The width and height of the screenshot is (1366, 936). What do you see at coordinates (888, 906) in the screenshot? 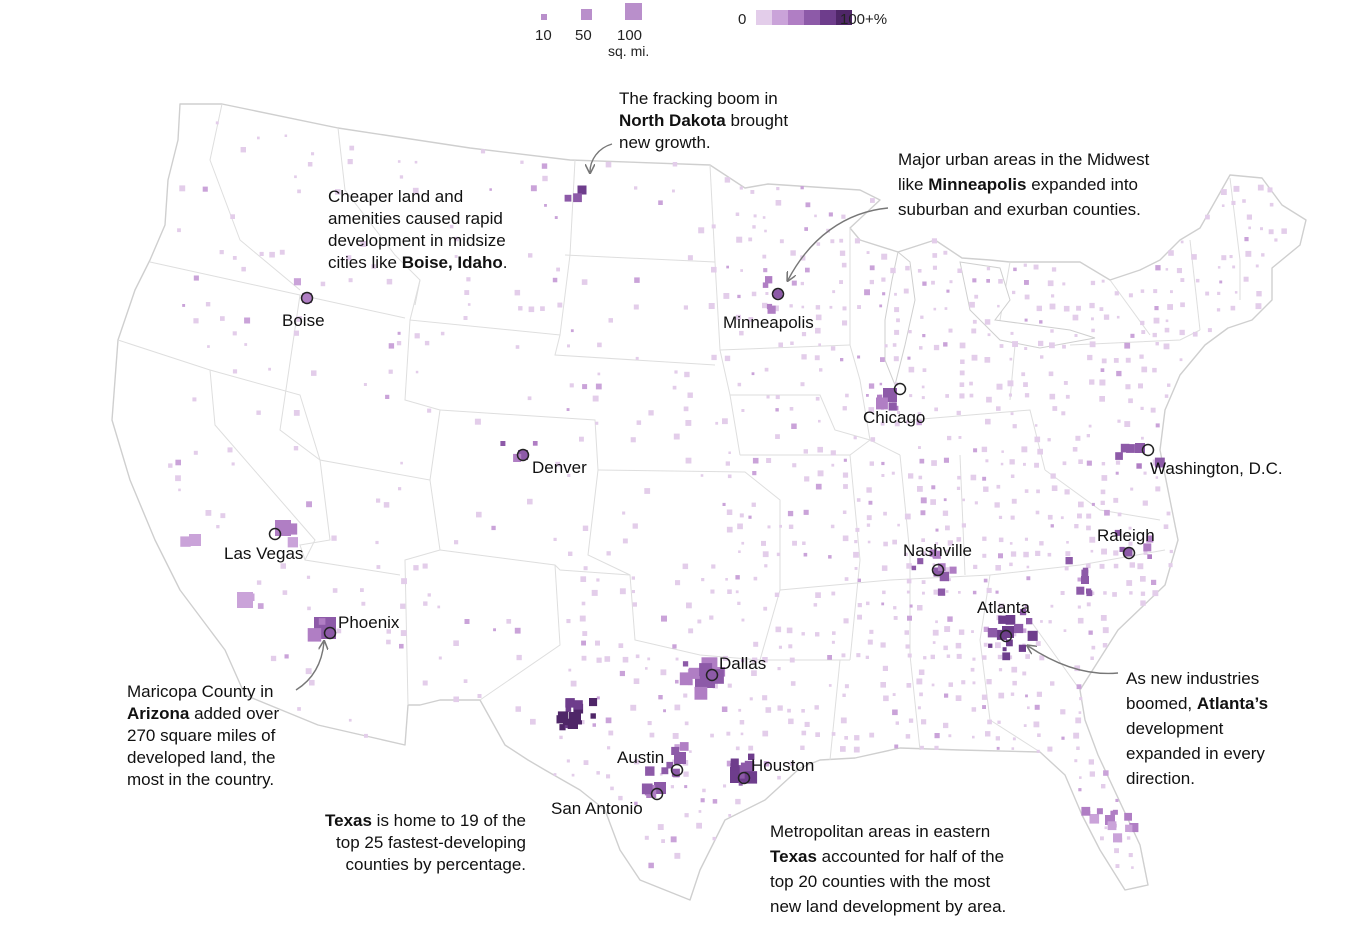
I see `annotation-line: new land development by area.` at bounding box center [888, 906].